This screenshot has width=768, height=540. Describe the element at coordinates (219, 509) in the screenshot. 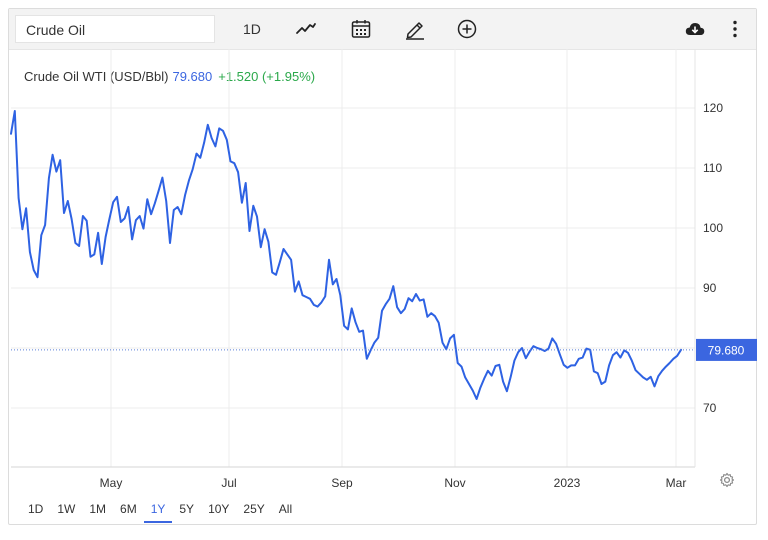

I see `range-button-10y: 10Y` at that location.